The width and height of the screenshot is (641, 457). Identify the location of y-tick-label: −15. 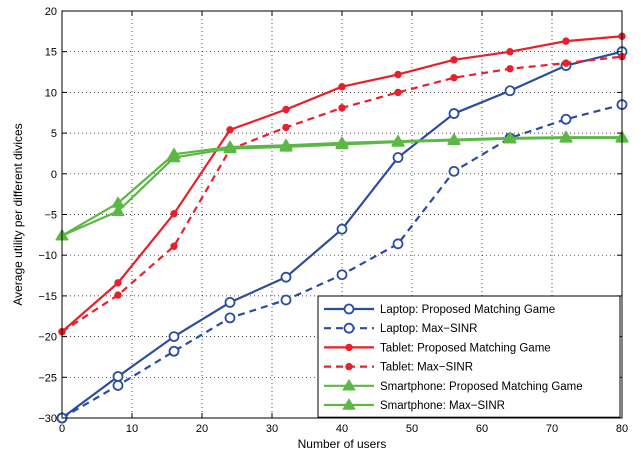
(47, 297).